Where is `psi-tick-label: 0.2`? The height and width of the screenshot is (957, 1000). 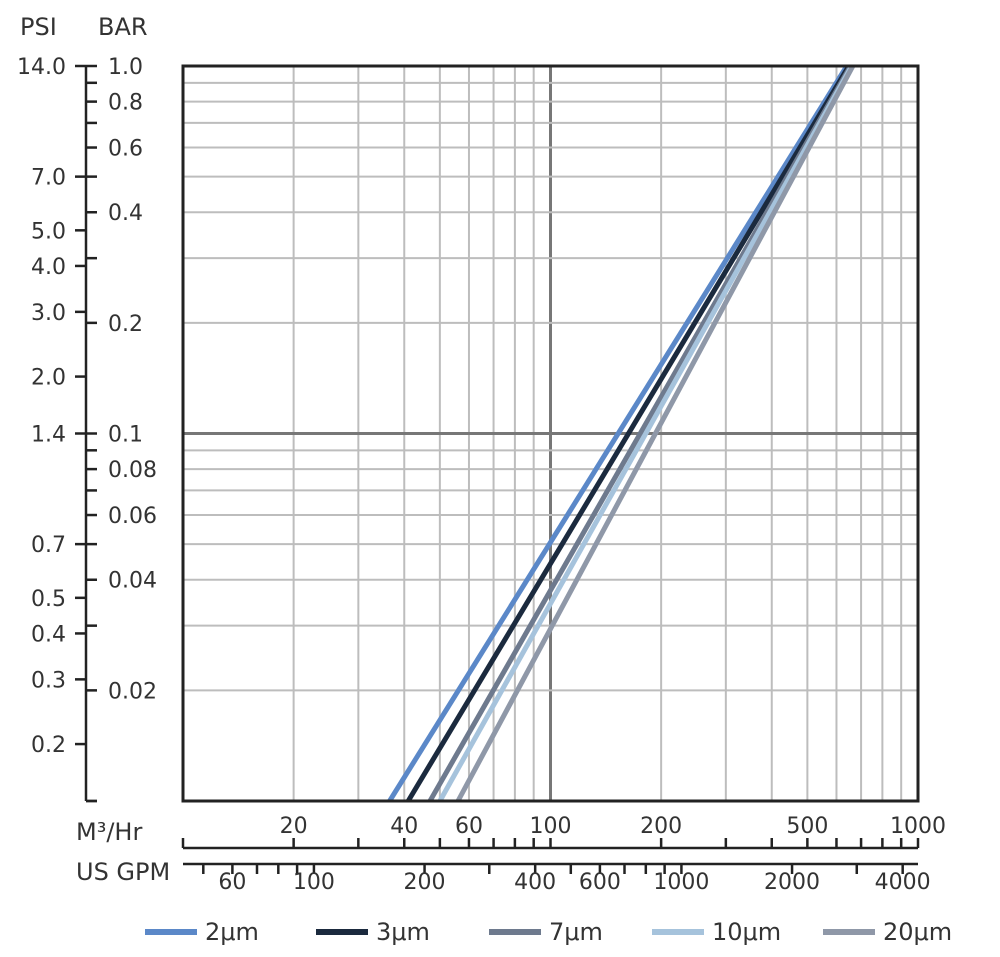
psi-tick-label: 0.2 is located at coordinates (48, 745).